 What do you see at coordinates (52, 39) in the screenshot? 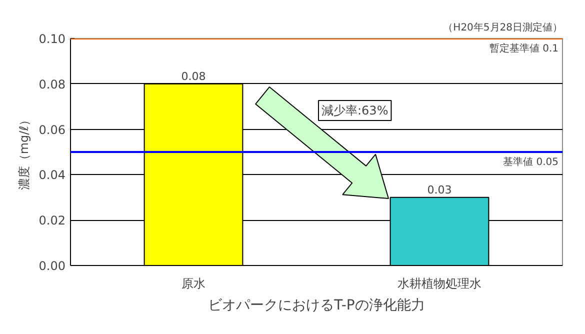
I see `y-tick-label: 0.10` at bounding box center [52, 39].